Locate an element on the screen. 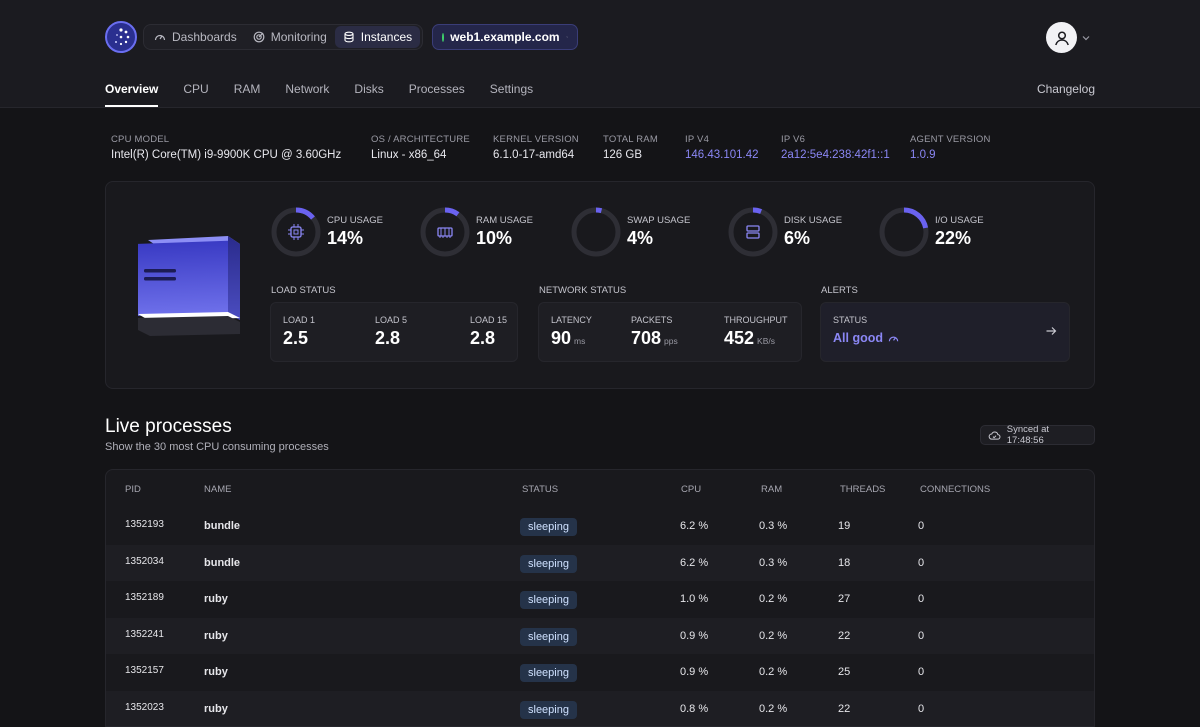 This screenshot has height=727, width=1200. info-ipv6: IP V6 2a12:5e4:238:42f1::1 is located at coordinates (835, 147).